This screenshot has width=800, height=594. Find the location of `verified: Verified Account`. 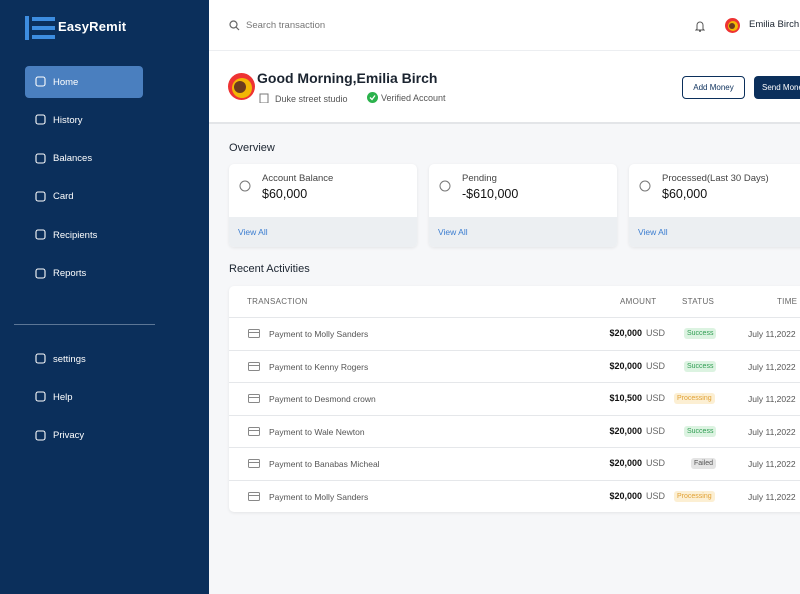

verified: Verified Account is located at coordinates (413, 98).